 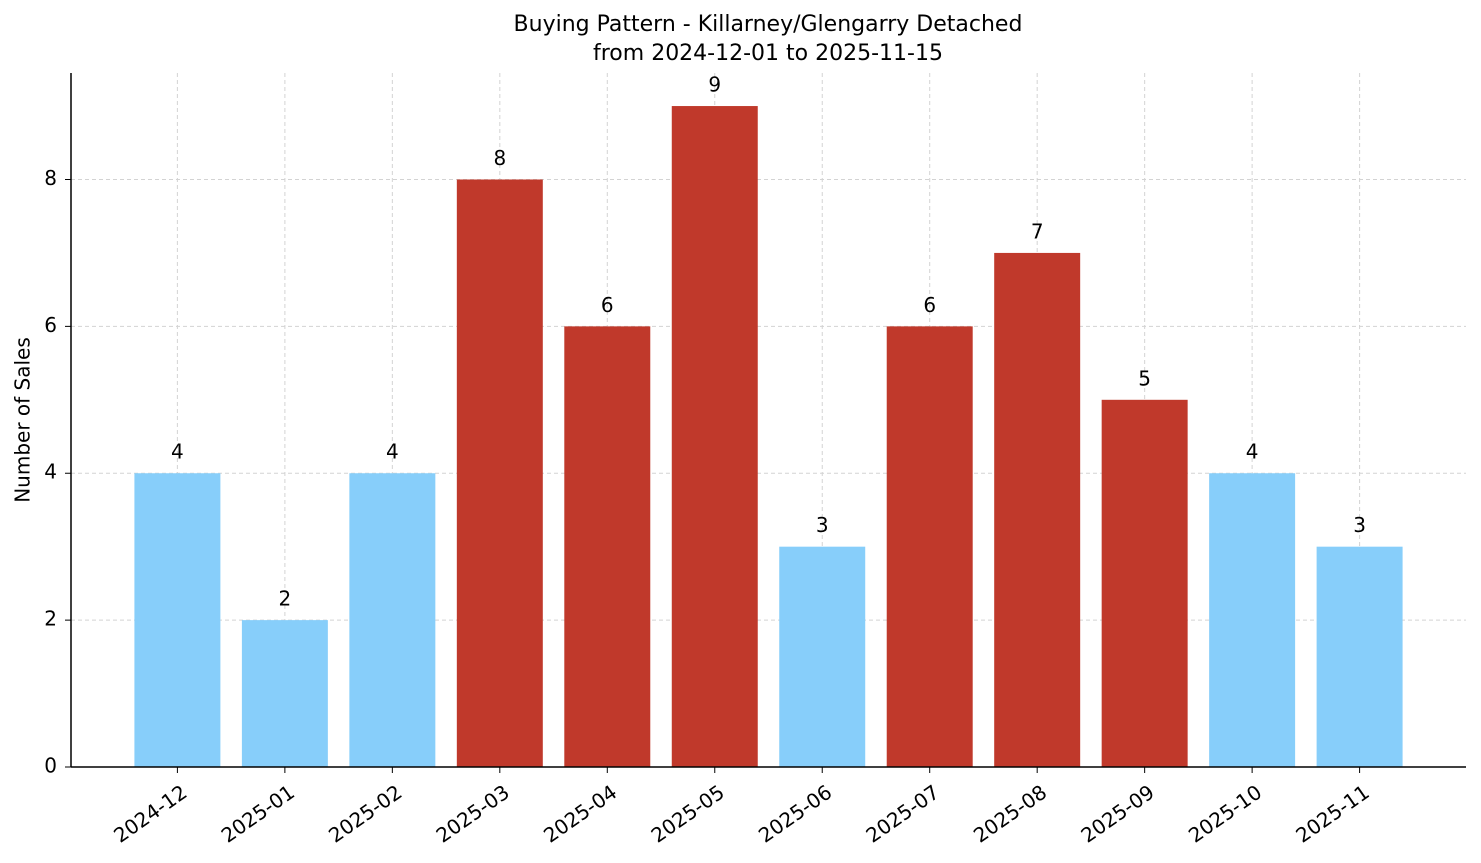 What do you see at coordinates (50, 766) in the screenshot?
I see `y-tick-label: 0` at bounding box center [50, 766].